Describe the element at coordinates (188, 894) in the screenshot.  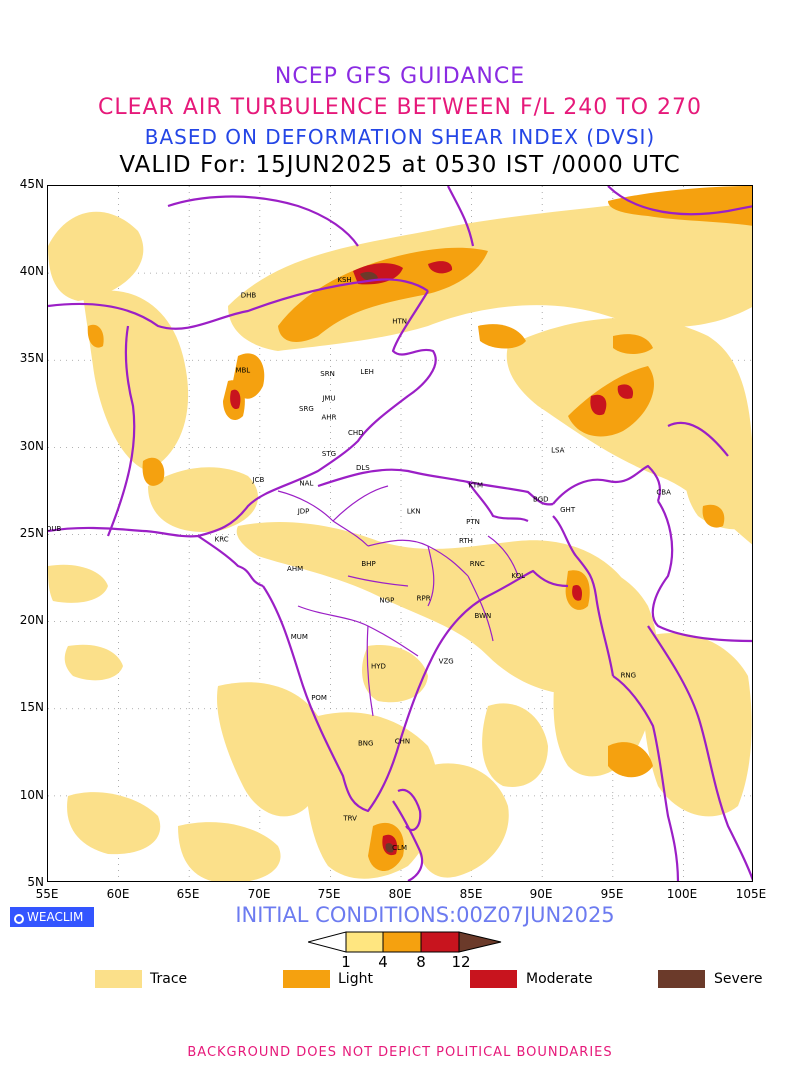
I see `lon-label-65e: 65E` at that location.